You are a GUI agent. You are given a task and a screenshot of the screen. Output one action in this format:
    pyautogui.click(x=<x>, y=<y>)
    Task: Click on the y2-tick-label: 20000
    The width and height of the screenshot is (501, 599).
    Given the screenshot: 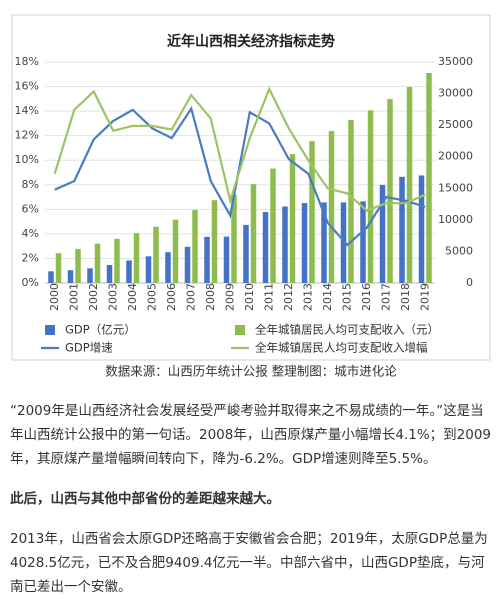 What is the action you would take?
    pyautogui.click(x=455, y=156)
    